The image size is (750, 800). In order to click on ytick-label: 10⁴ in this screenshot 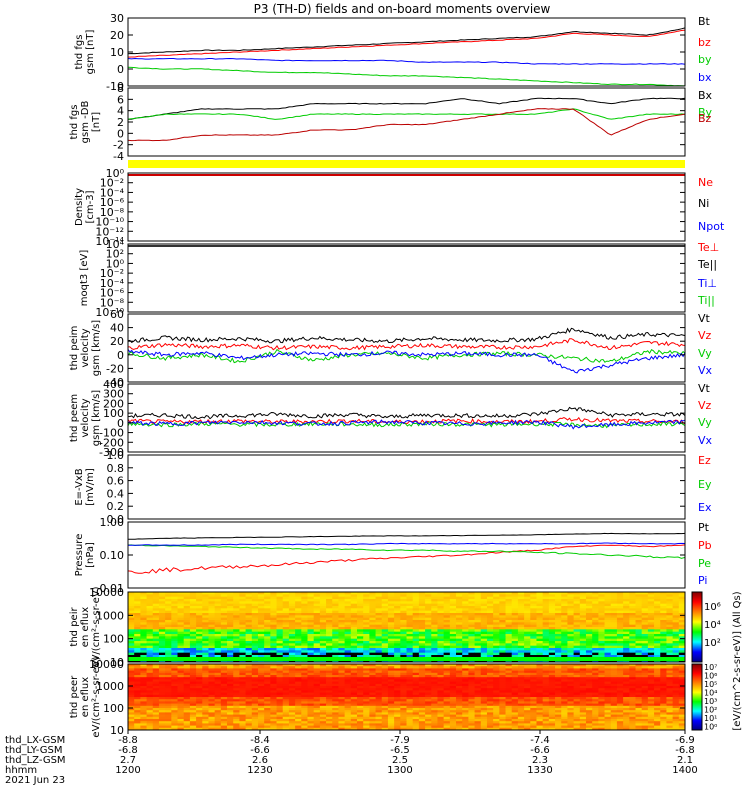, I will do `click(115, 244)`.